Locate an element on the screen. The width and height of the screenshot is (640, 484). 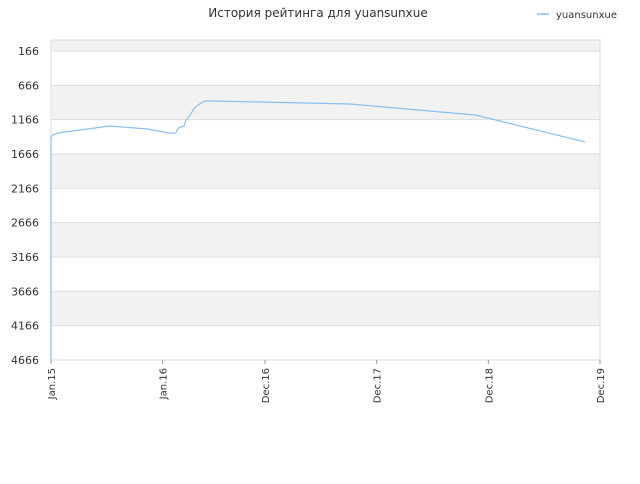
x-tick-label: Dec.18 is located at coordinates (489, 385).